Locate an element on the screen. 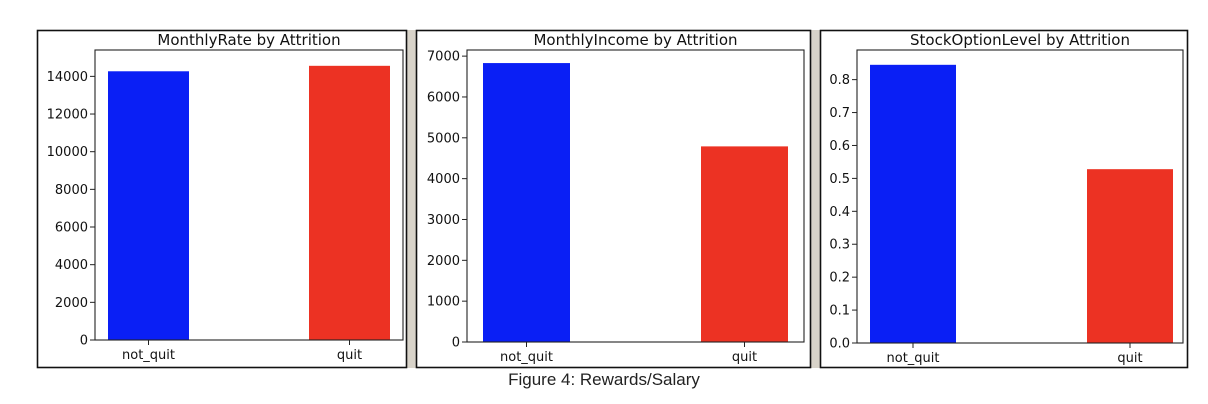 This screenshot has width=1208, height=404. y-tick-label: 3000 is located at coordinates (443, 220).